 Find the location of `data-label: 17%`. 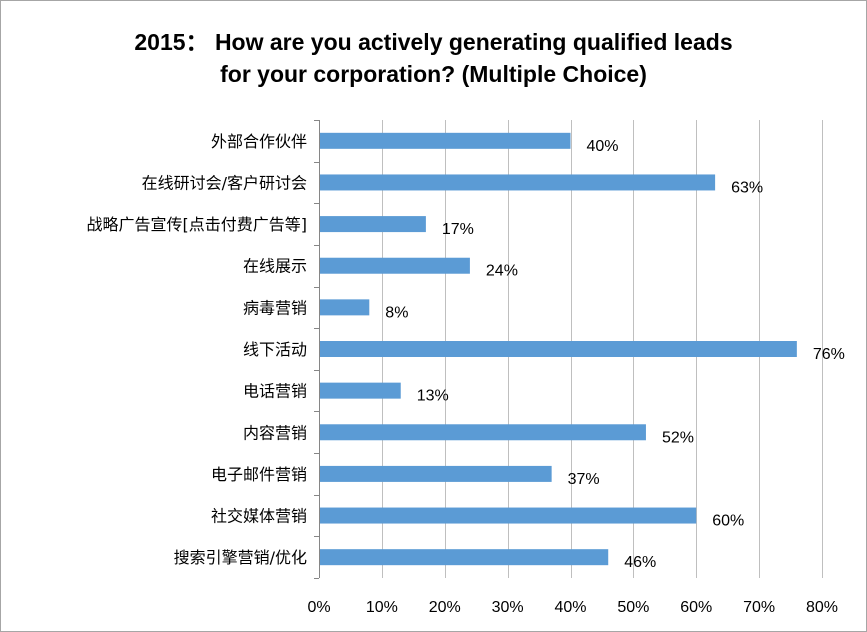

data-label: 17% is located at coordinates (458, 229).